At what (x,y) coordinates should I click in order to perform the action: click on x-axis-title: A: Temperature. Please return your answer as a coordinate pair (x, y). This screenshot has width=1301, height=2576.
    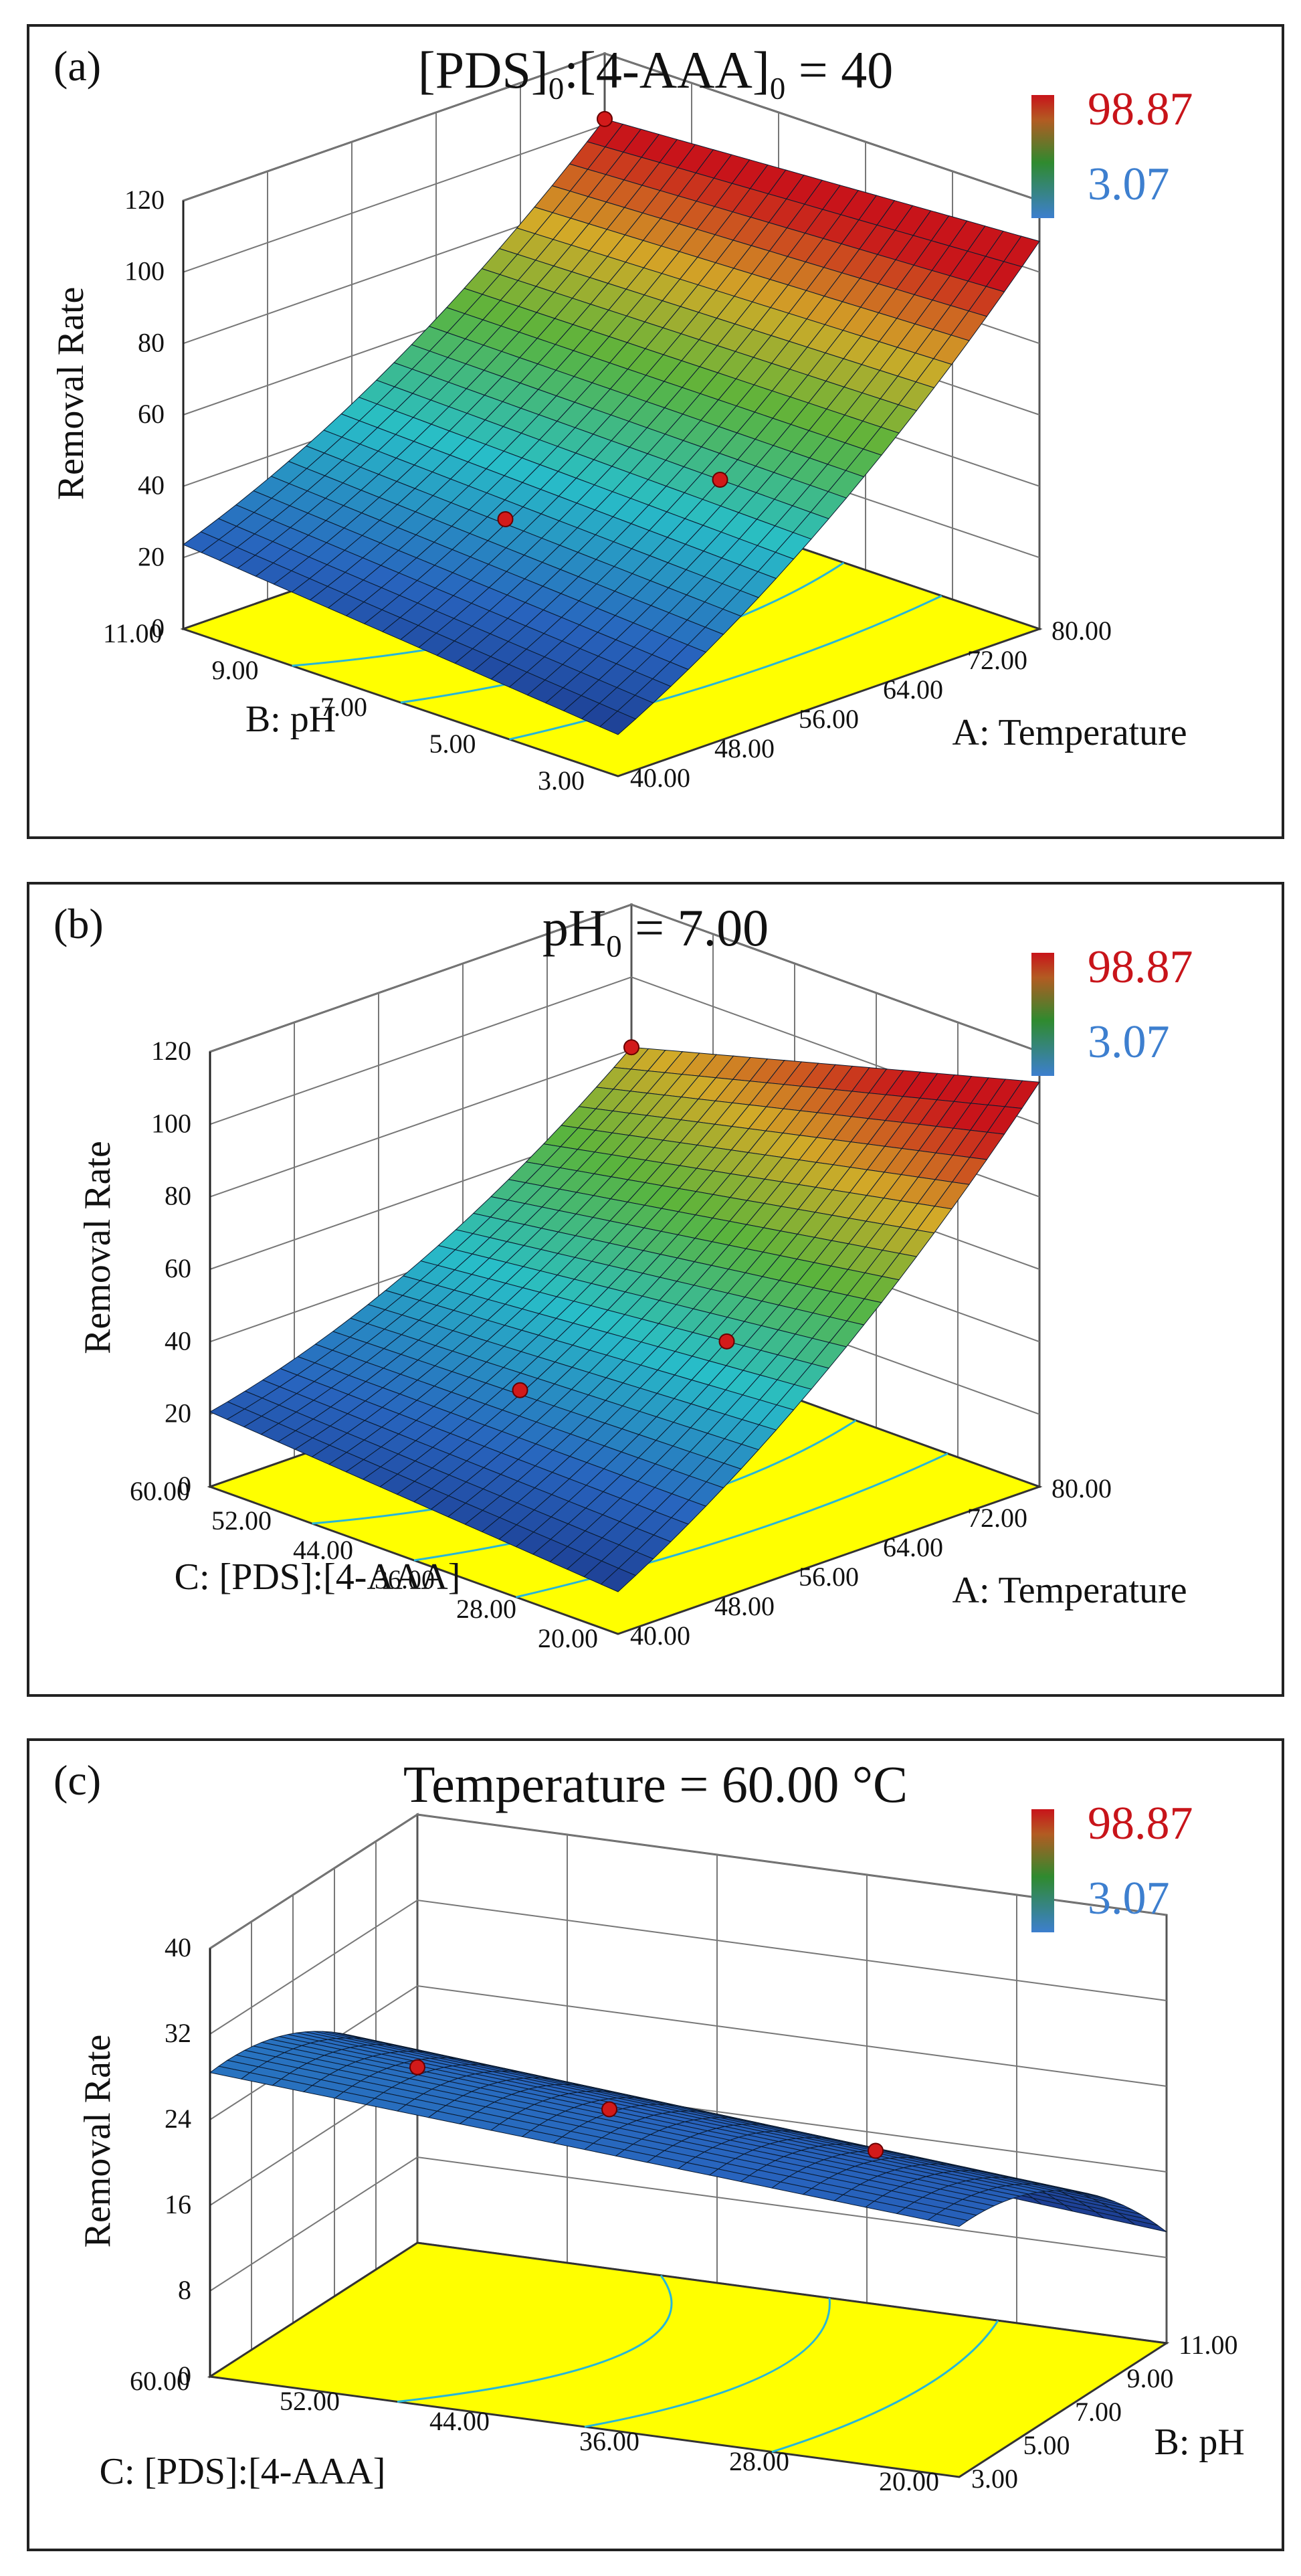
    Looking at the image, I should click on (1070, 732).